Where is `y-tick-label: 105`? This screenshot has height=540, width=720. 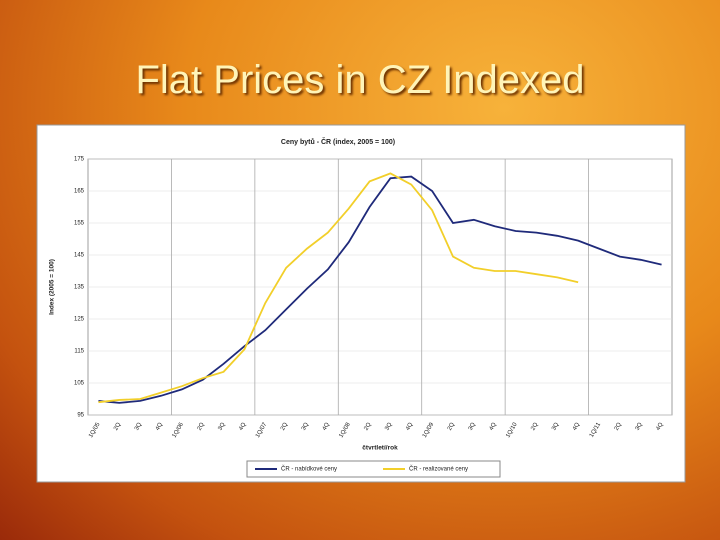 y-tick-label: 105 is located at coordinates (79, 384).